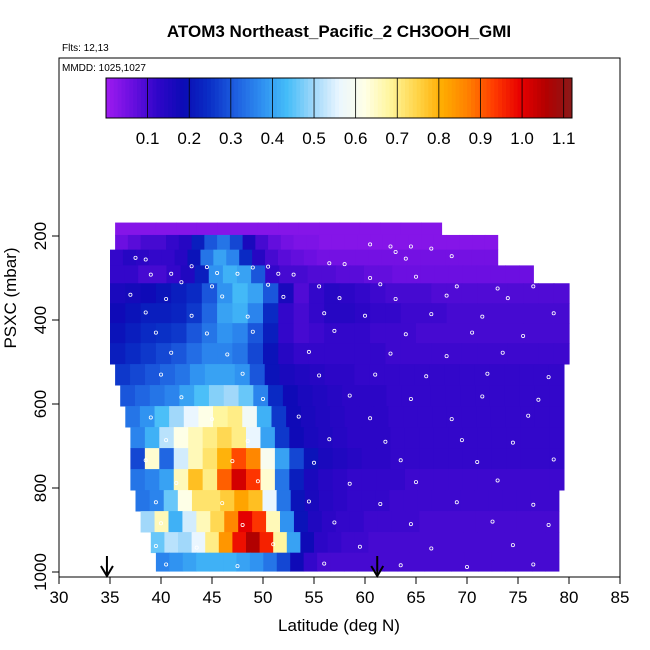 This screenshot has height=650, width=650. Describe the element at coordinates (339, 592) in the screenshot. I see `x-axis: 30 35 40 45 50 55 60 65 70 75 80 85` at that location.